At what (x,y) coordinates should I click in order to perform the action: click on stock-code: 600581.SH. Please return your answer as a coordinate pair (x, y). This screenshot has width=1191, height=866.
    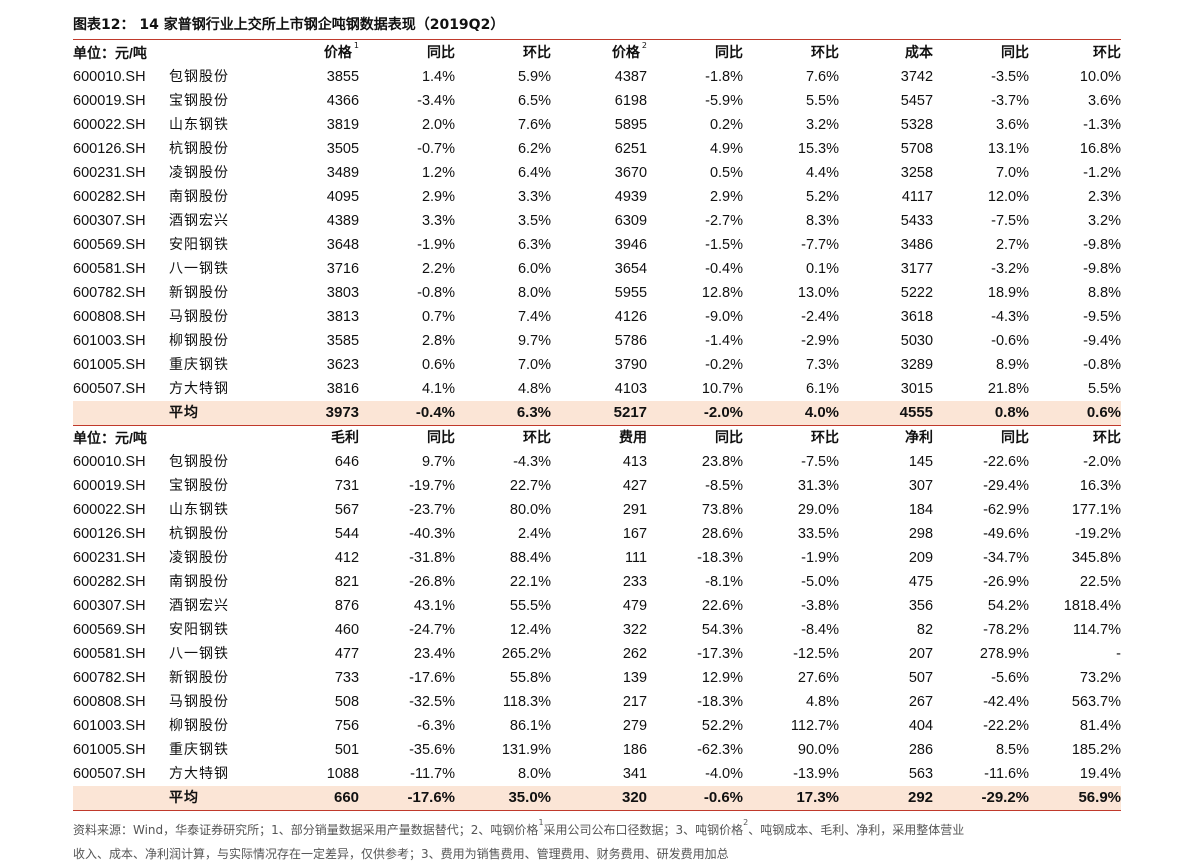
    Looking at the image, I should click on (121, 269).